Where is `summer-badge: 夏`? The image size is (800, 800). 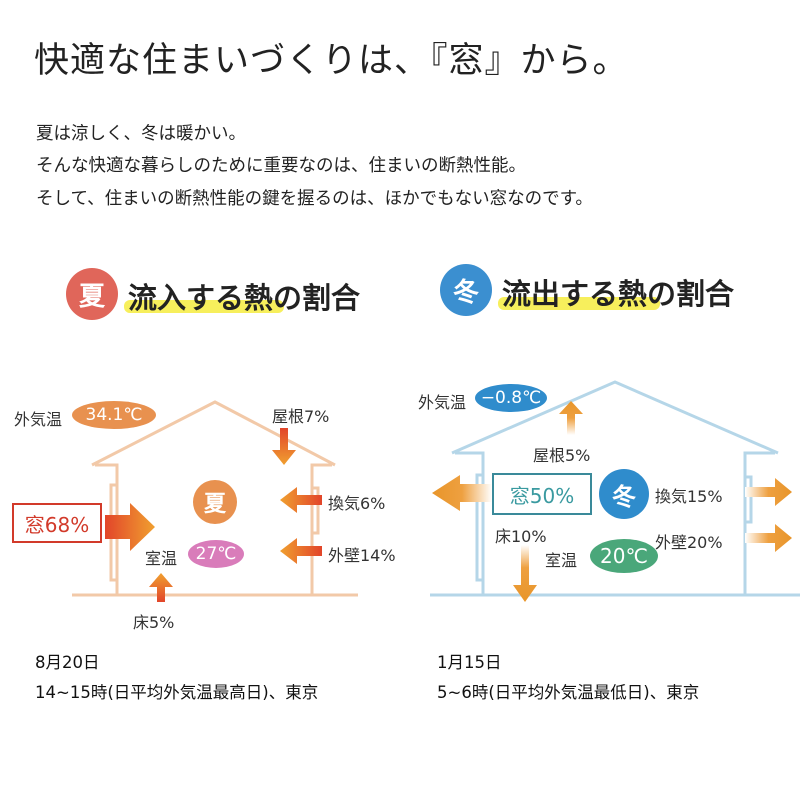 summer-badge: 夏 is located at coordinates (92, 294).